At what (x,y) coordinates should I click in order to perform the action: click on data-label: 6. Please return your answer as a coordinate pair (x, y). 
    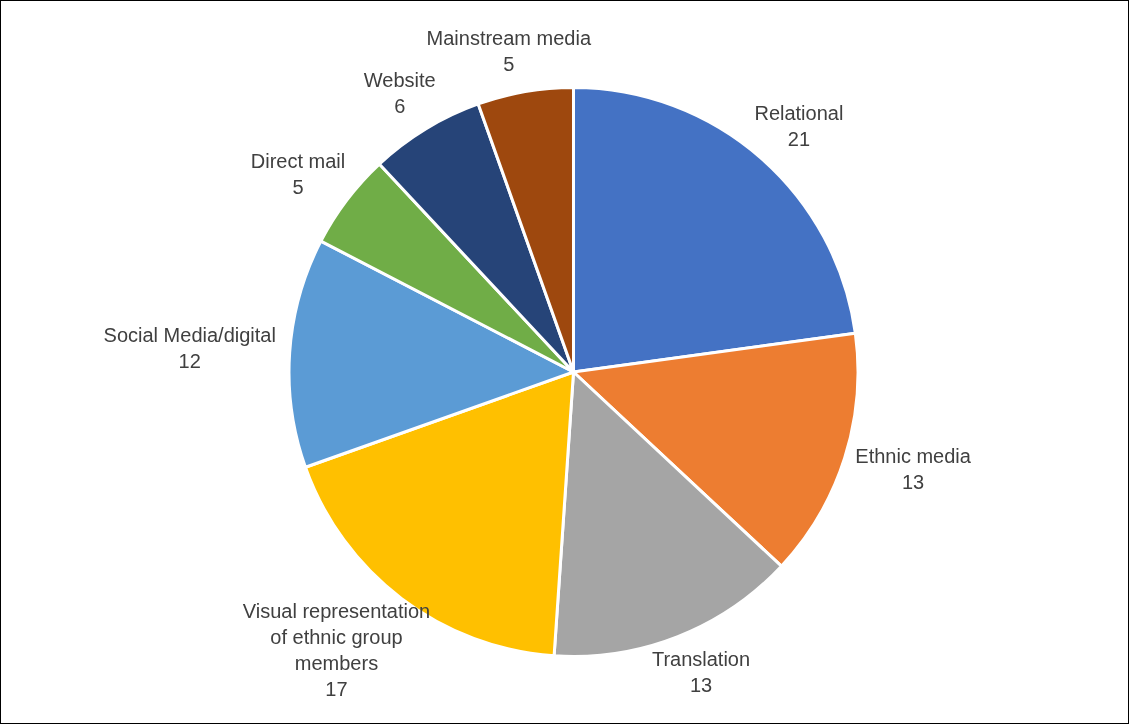
    Looking at the image, I should click on (400, 106).